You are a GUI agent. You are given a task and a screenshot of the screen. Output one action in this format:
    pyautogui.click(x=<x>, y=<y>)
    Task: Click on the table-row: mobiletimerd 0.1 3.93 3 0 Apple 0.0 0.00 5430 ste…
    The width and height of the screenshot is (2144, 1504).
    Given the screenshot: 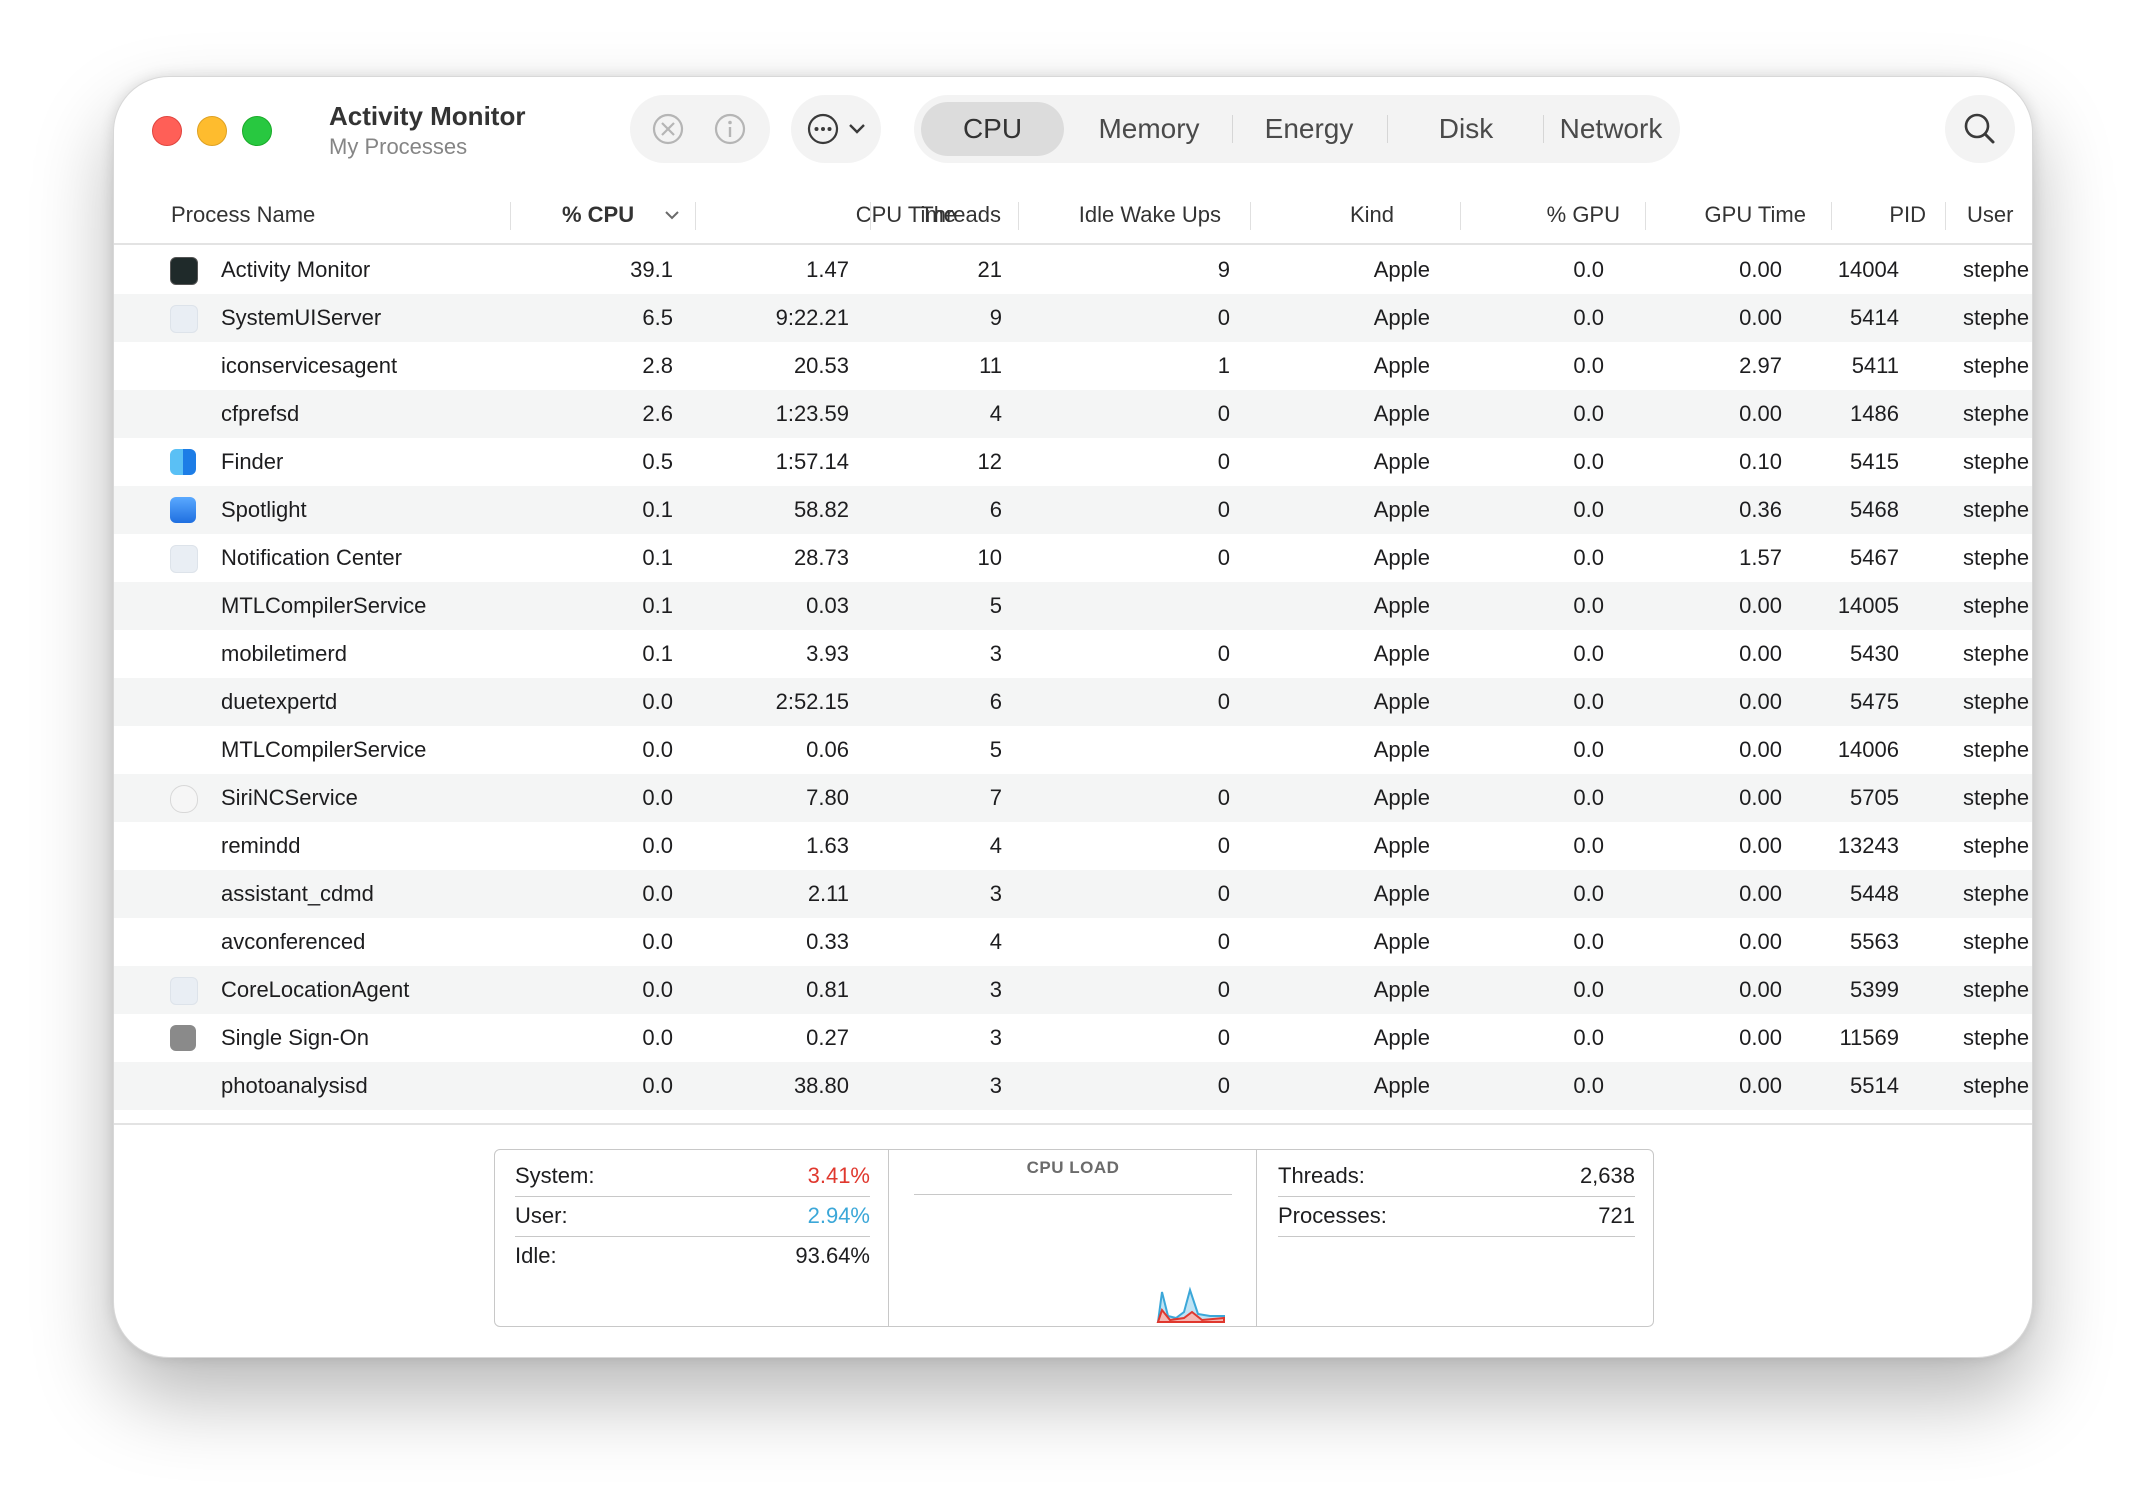 What is the action you would take?
    pyautogui.click(x=1073, y=654)
    